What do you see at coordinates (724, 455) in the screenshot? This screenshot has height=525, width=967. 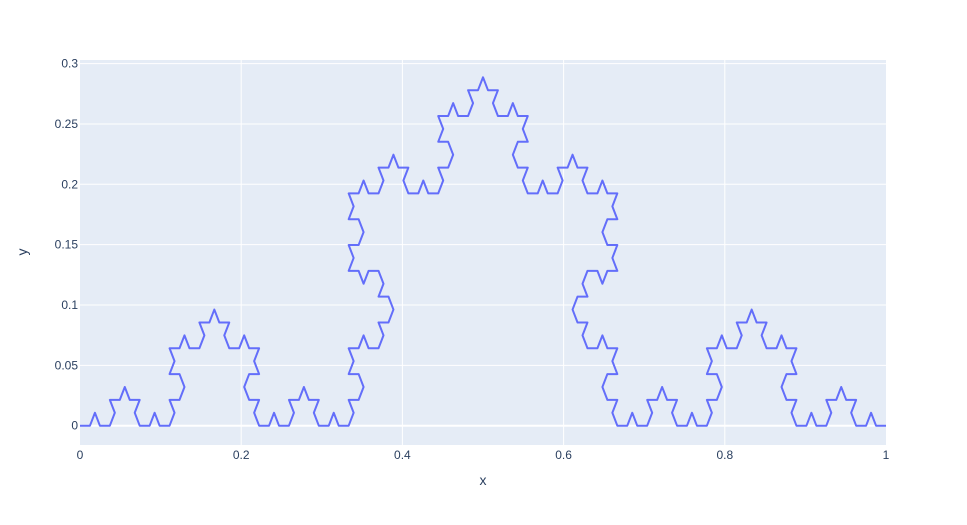 I see `x-tick-label: 0.8` at bounding box center [724, 455].